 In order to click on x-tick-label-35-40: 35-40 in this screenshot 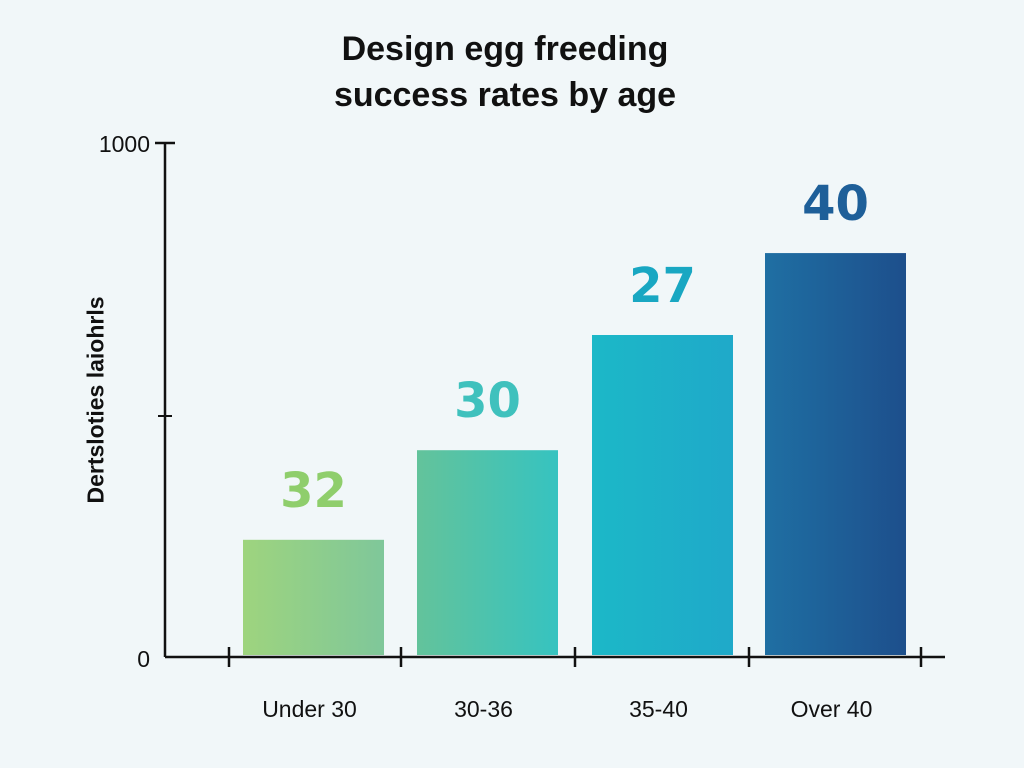, I will do `click(658, 709)`.